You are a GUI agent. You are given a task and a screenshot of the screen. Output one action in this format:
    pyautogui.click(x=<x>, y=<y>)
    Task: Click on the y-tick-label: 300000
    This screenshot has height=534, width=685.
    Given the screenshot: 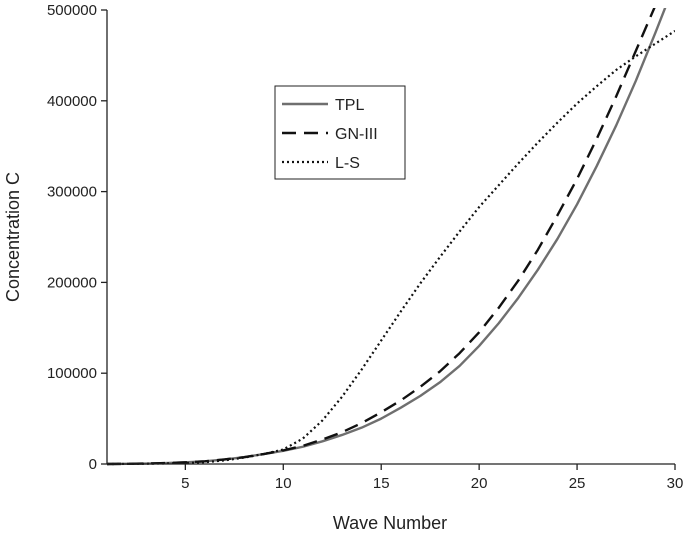 What is the action you would take?
    pyautogui.click(x=72, y=192)
    